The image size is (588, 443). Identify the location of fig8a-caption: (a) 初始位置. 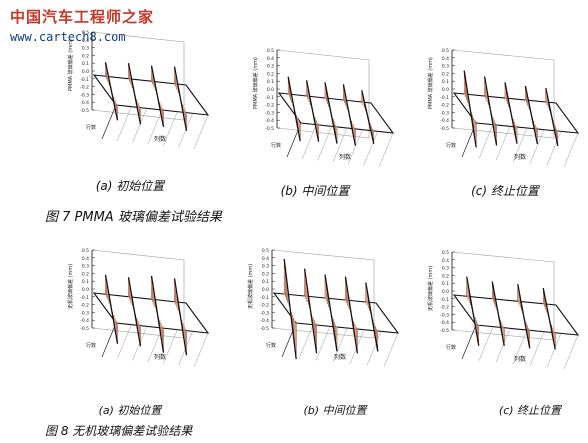
(130, 410).